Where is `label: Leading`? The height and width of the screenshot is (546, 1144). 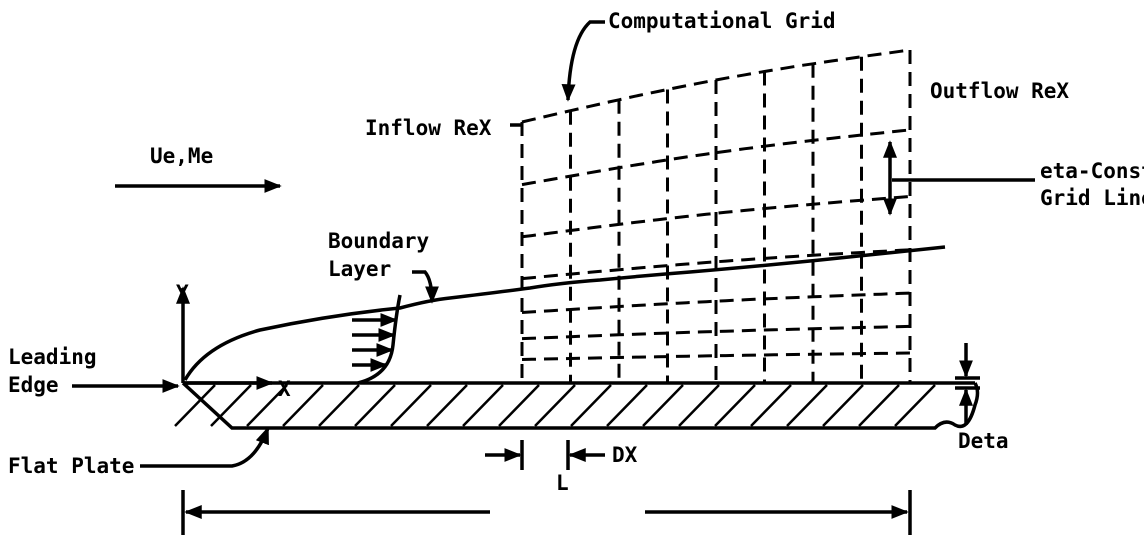
label: Leading is located at coordinates (52, 357).